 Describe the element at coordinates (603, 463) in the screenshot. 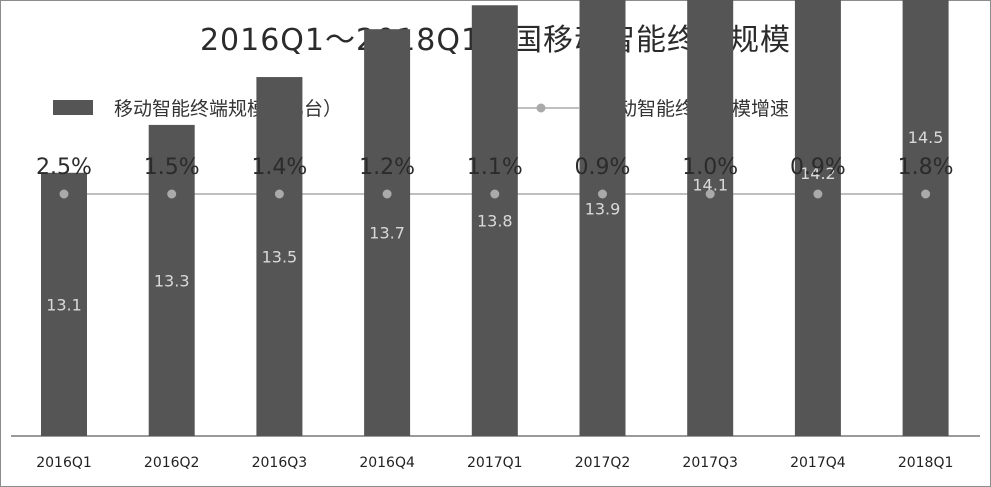

I see `x-tick-label-2017Q2: 2017Q2` at that location.